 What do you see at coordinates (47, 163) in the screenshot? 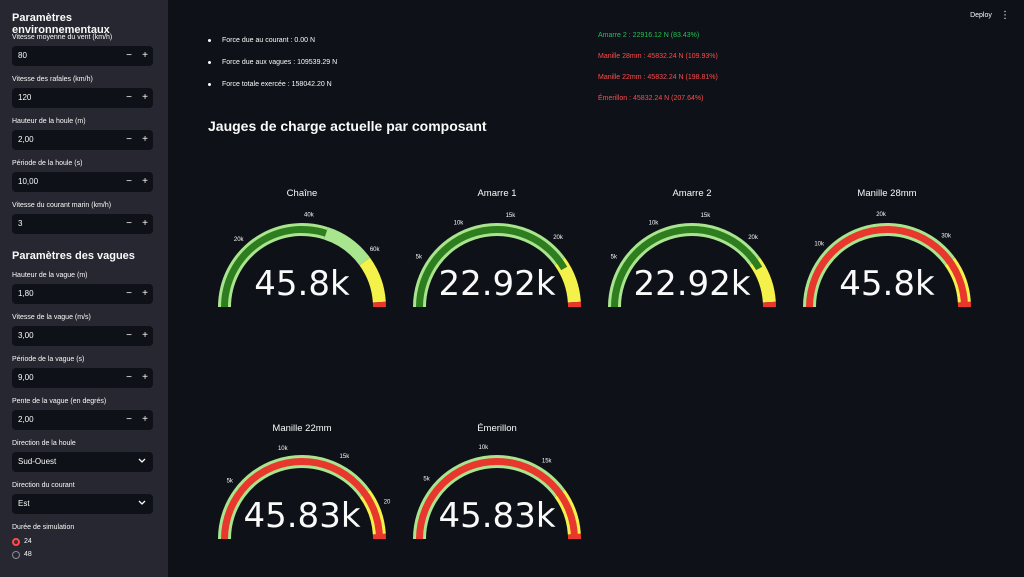
I see `swell-period-label: Période de la houle (s)` at bounding box center [47, 163].